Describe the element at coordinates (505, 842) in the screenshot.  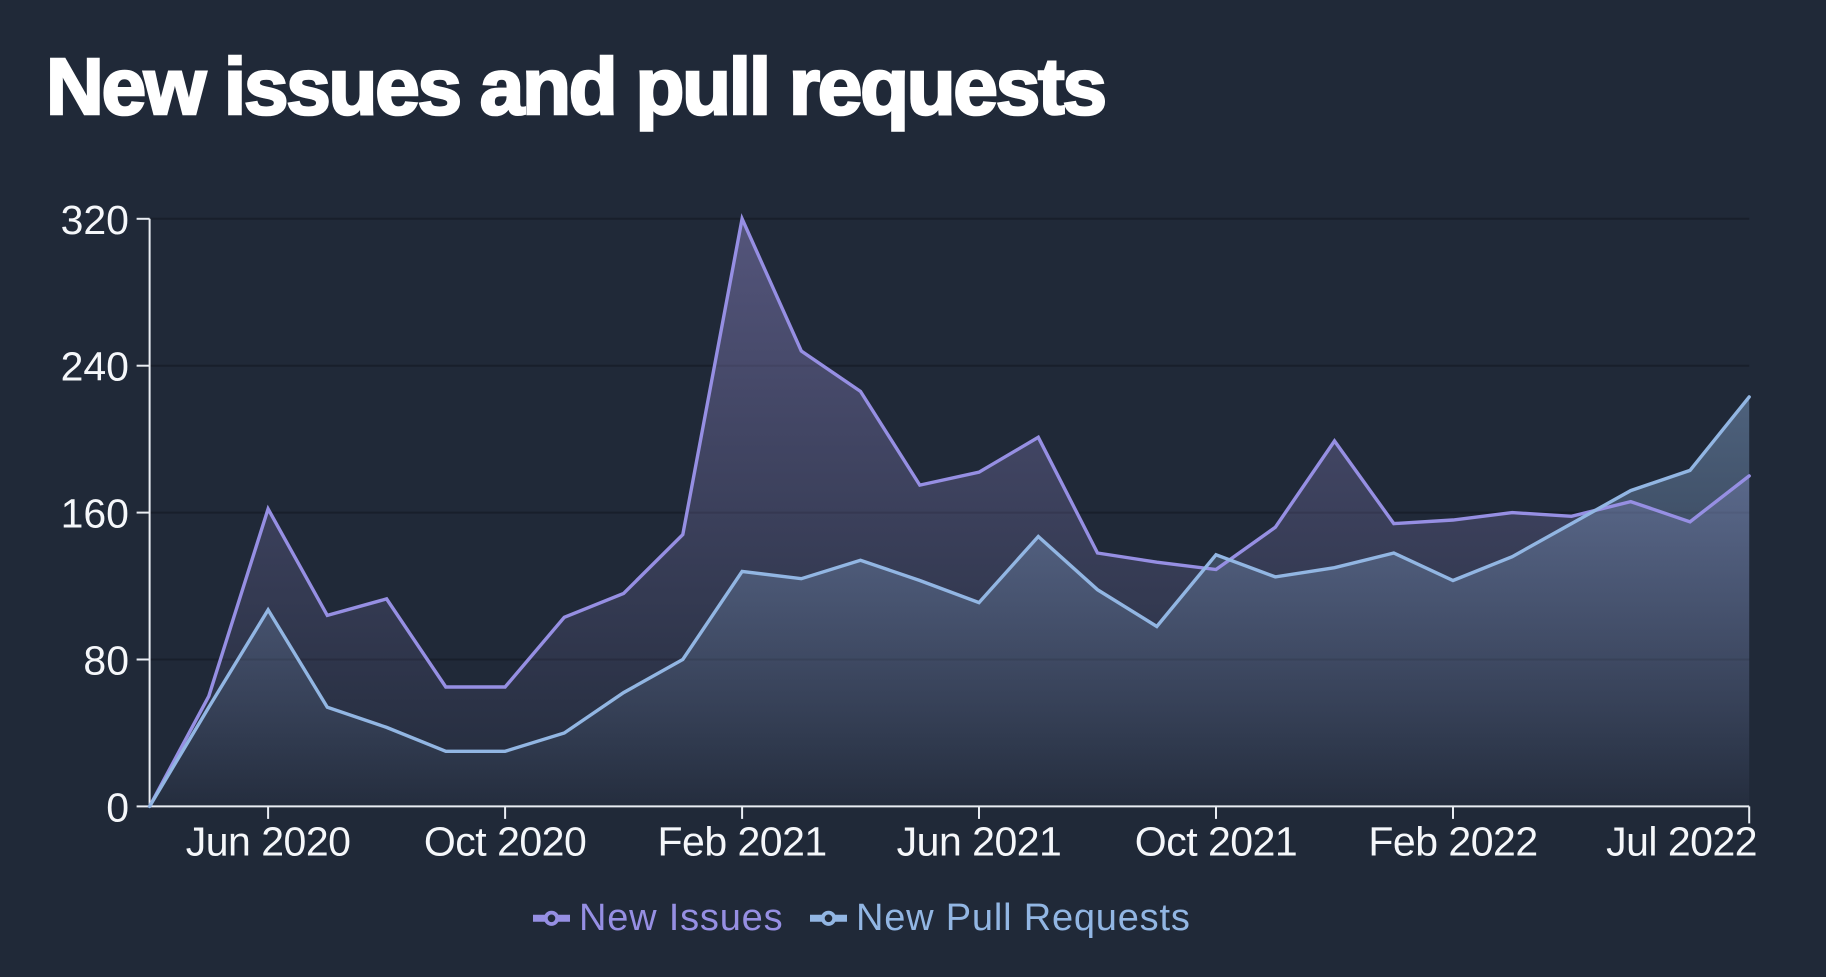
I see `svg-text: Oct 2020` at that location.